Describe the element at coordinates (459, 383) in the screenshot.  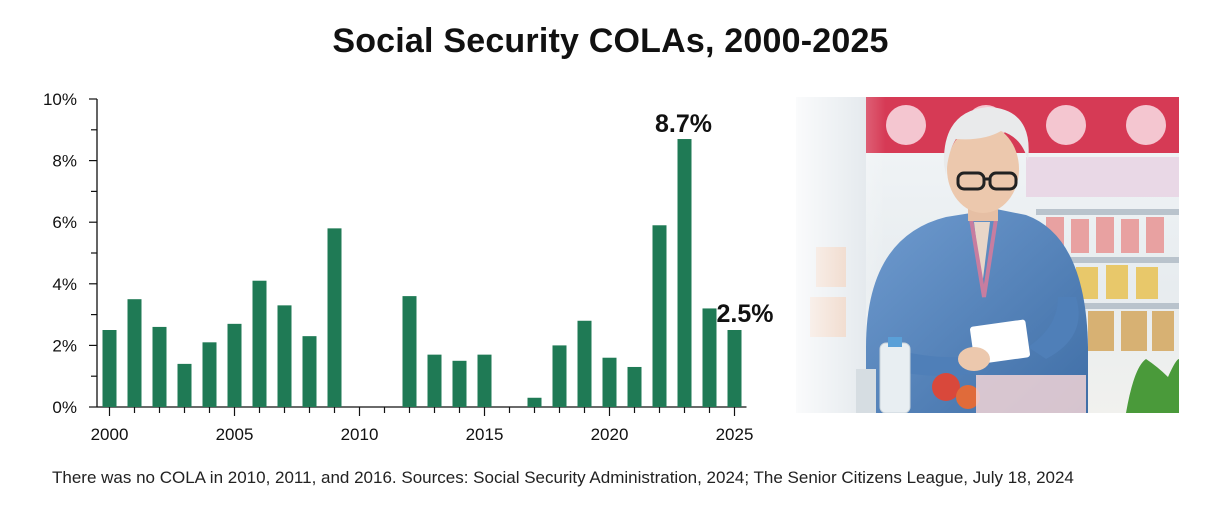
I see `bar-2014` at that location.